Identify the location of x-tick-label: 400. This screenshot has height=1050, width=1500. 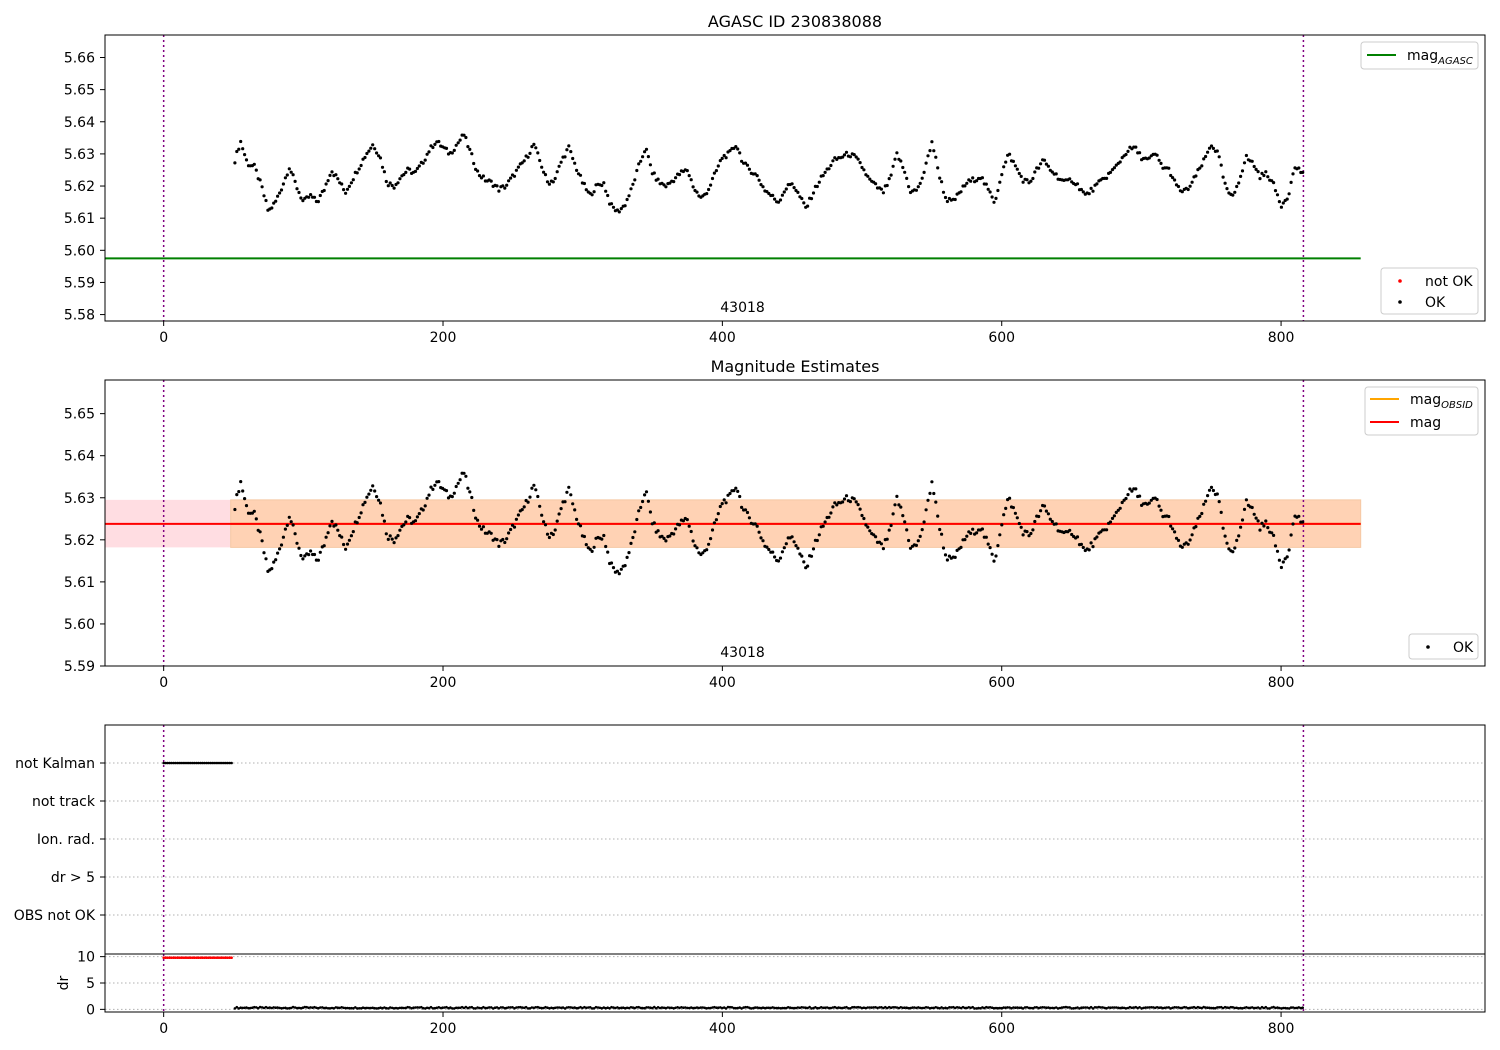
(722, 683).